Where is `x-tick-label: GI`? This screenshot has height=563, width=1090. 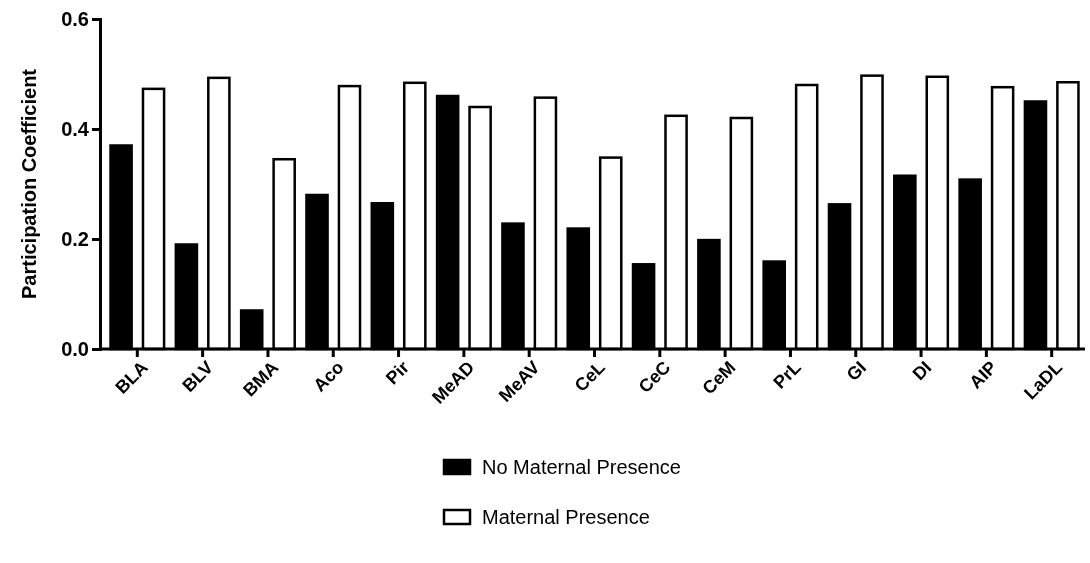
x-tick-label: GI is located at coordinates (856, 371).